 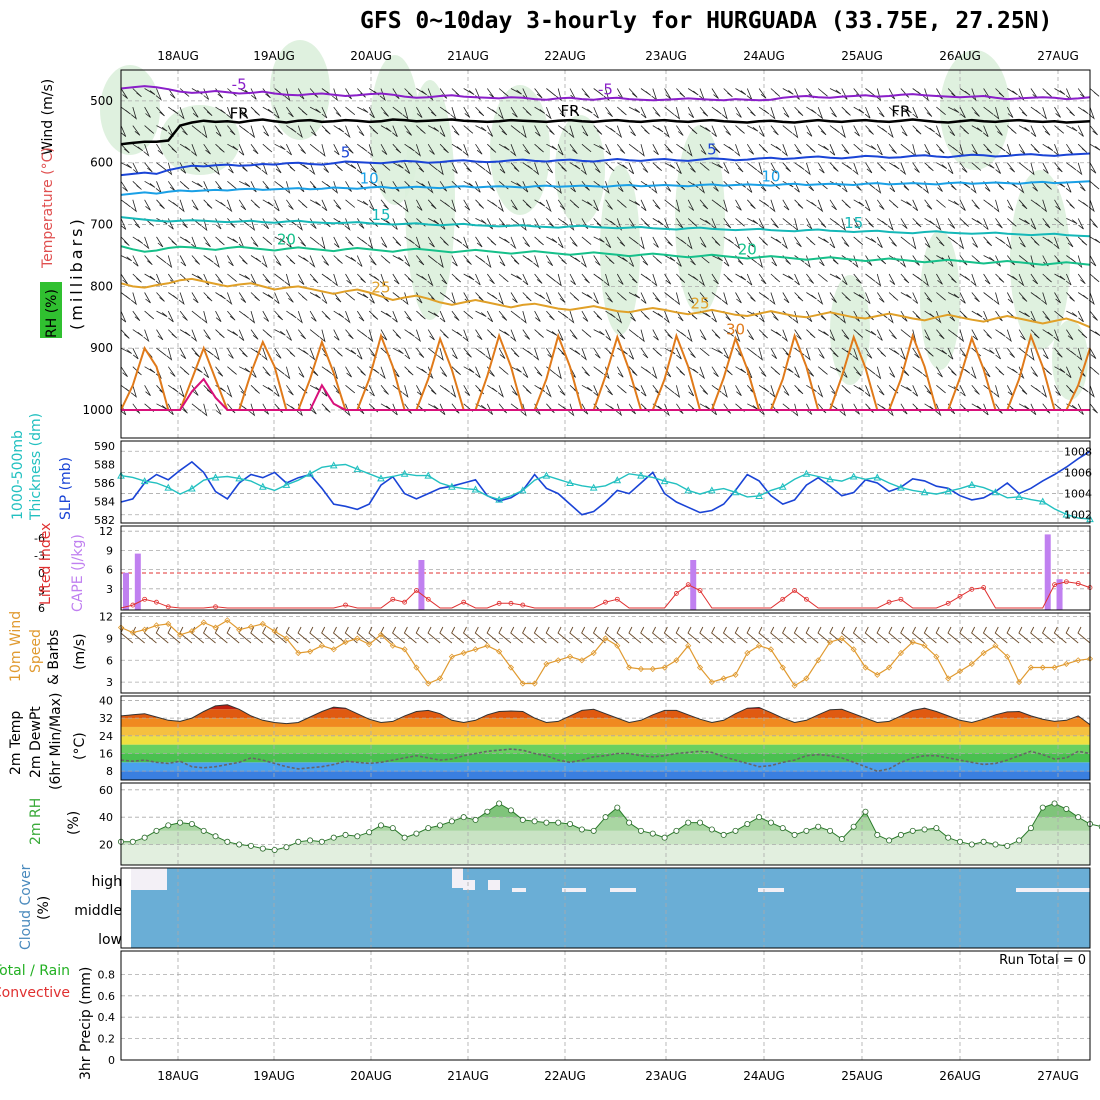 What do you see at coordinates (106, 790) in the screenshot?
I see `rh-tick: 60` at bounding box center [106, 790].